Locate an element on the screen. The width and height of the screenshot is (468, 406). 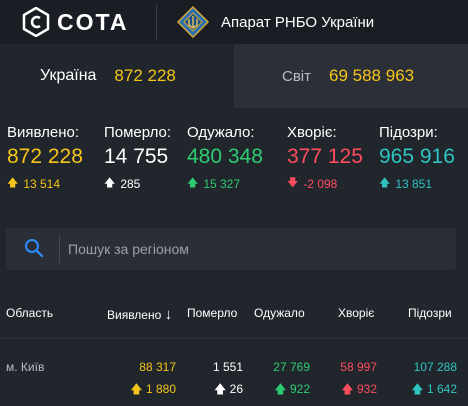
stat-sick: Хворіє: 377 125 🡇 -2 098 is located at coordinates (325, 158).